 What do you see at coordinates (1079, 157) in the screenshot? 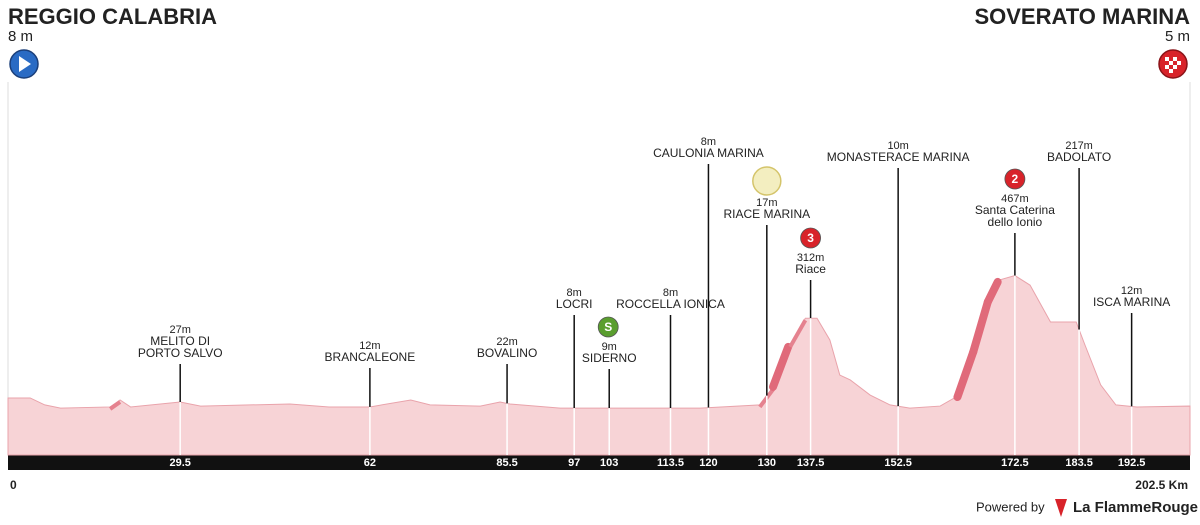
I see `waypoint-name: BADOLATO` at bounding box center [1079, 157].